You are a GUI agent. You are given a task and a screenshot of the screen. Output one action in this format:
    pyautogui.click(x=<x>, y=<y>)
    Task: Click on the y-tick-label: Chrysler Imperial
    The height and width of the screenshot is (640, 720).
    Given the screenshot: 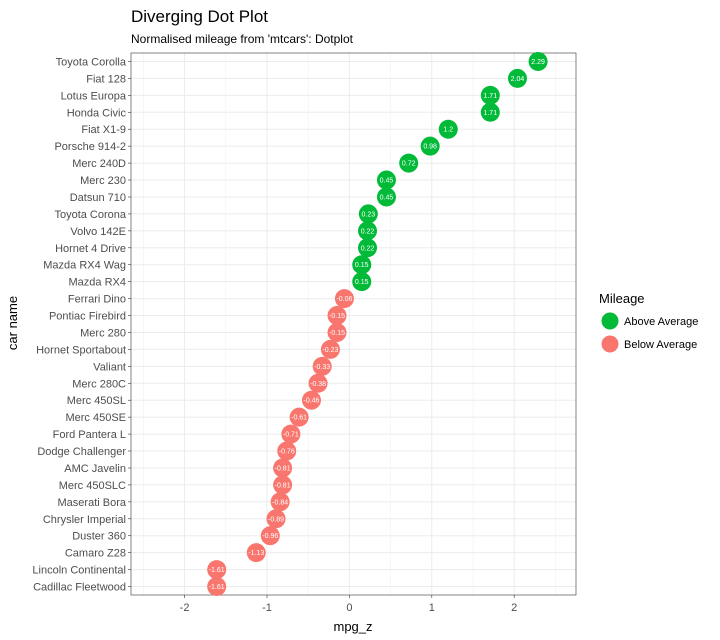 What is the action you would take?
    pyautogui.click(x=84, y=520)
    